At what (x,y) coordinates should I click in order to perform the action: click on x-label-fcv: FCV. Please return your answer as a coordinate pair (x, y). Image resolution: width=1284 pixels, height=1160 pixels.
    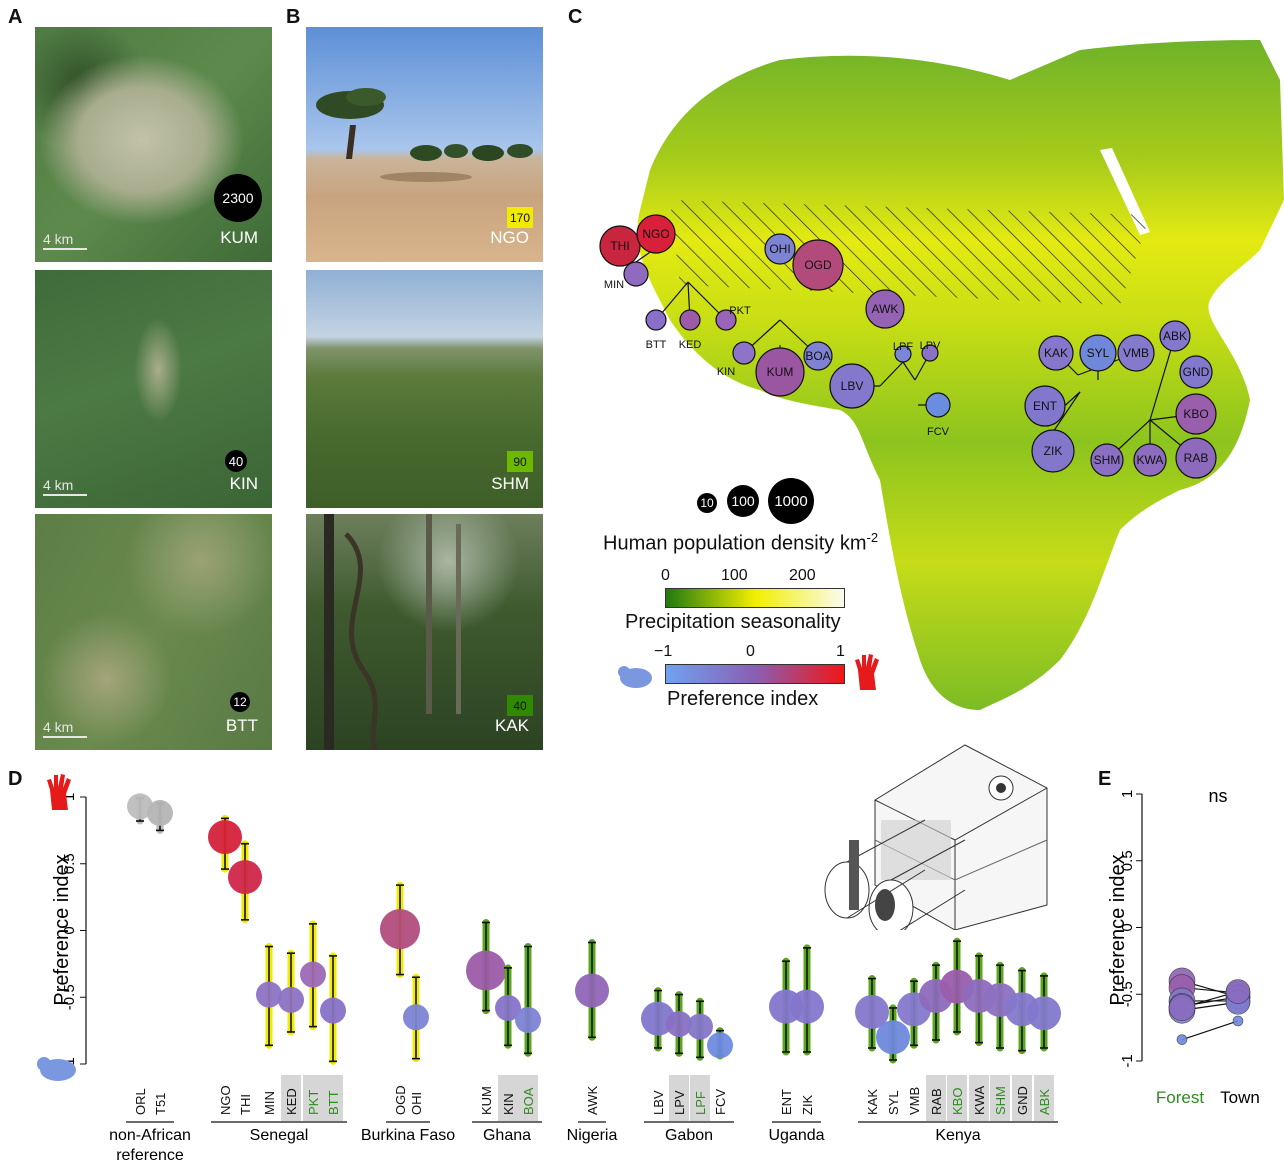
    Looking at the image, I should click on (720, 1102).